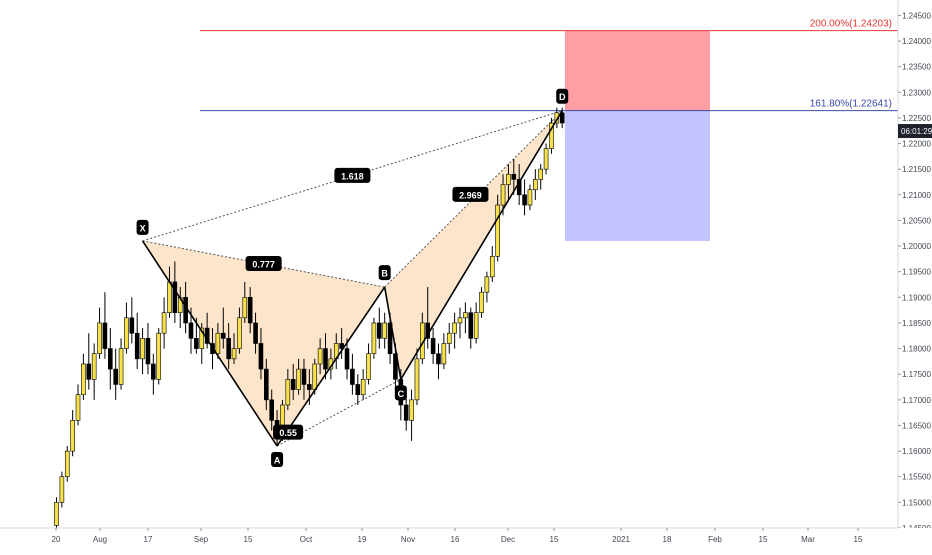  What do you see at coordinates (916, 502) in the screenshot?
I see `price-tick-label: 1.15000` at bounding box center [916, 502].